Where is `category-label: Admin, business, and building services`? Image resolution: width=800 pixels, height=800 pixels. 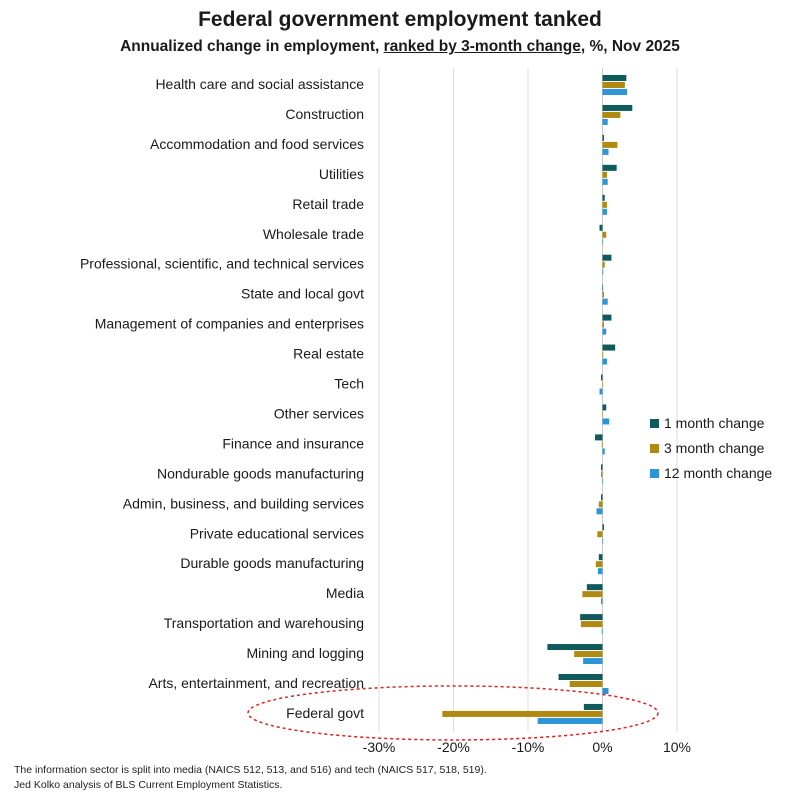
category-label: Admin, business, and building services is located at coordinates (243, 503).